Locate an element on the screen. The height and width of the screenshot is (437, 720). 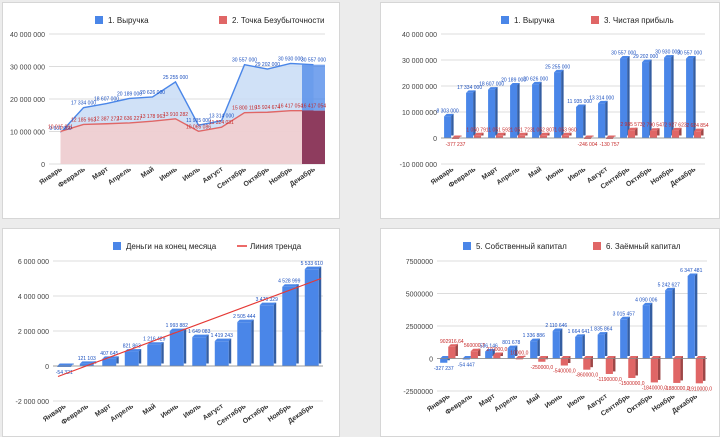
data-label: 11 324 031 is located at coordinates (221, 123).